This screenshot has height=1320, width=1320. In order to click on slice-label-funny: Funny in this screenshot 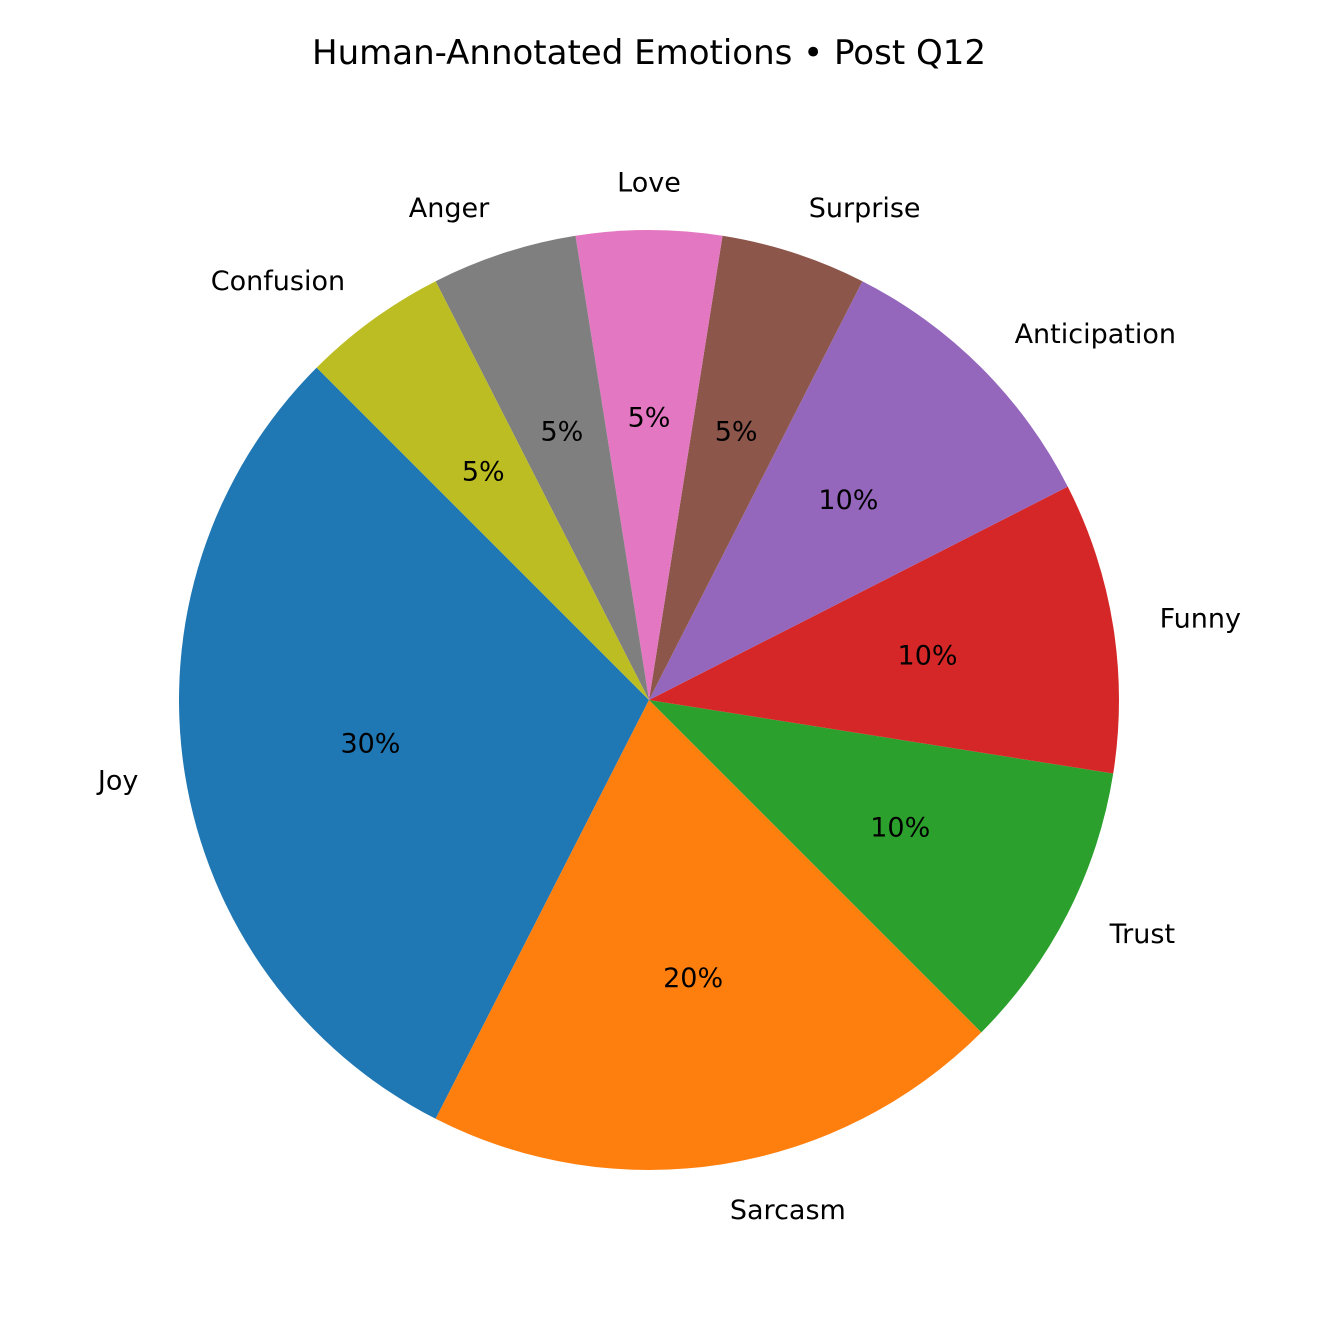, I will do `click(1200, 619)`.